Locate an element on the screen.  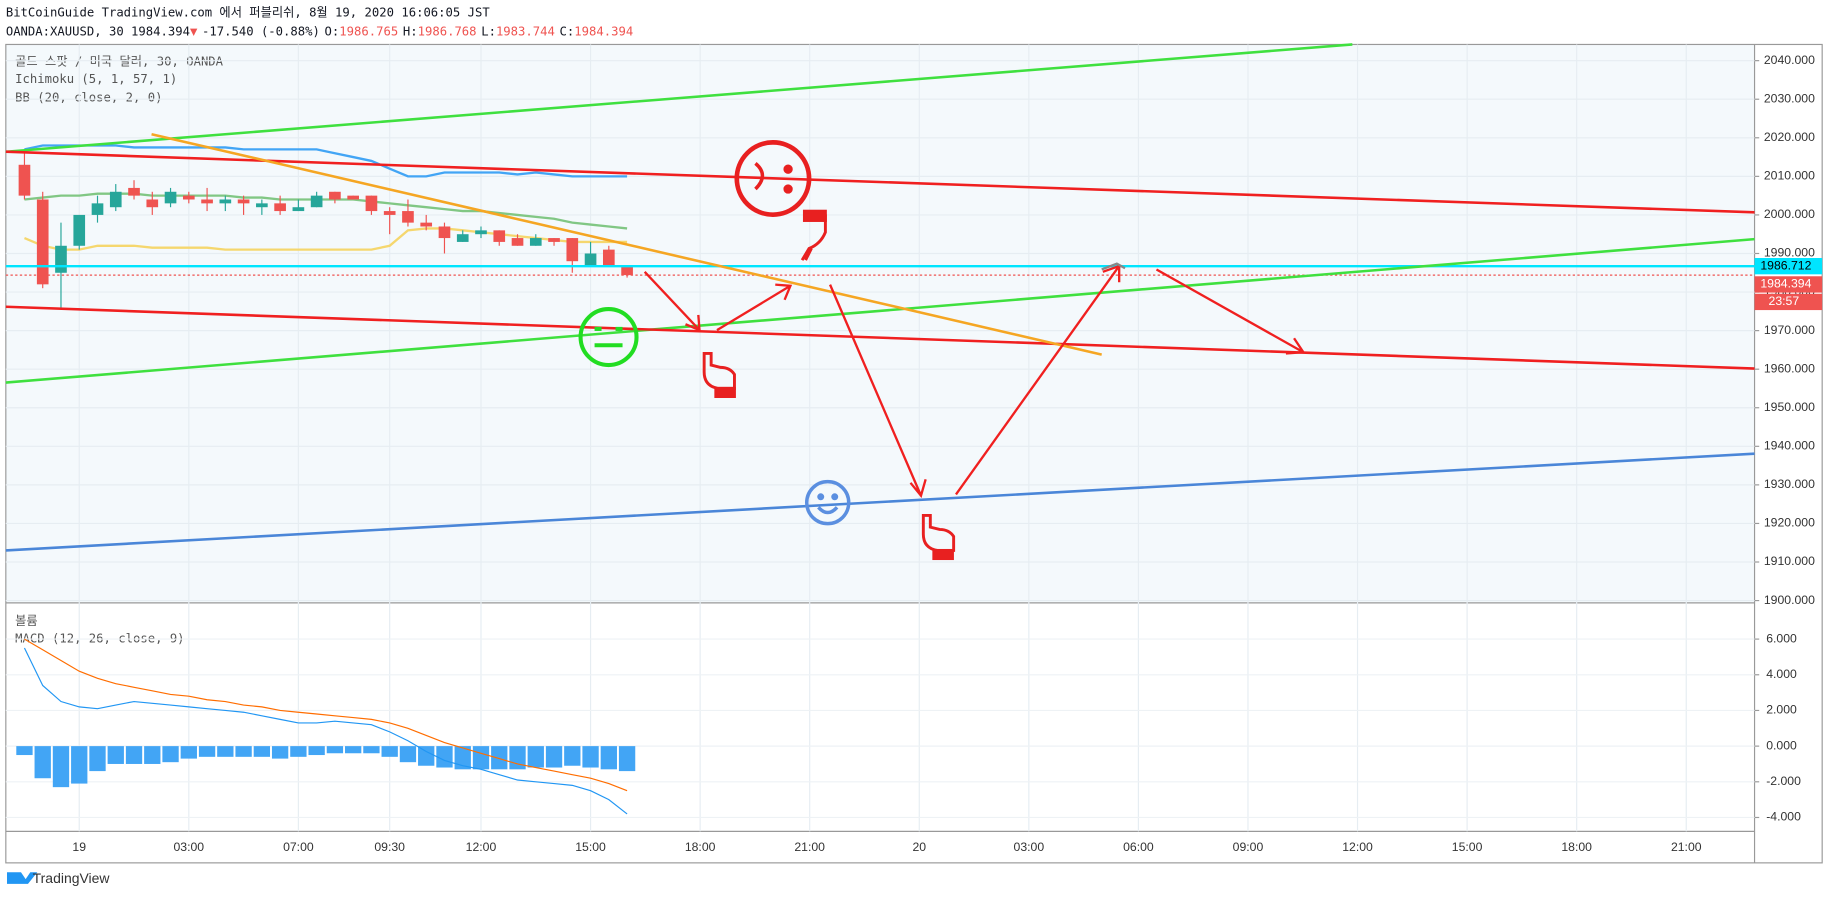
neutral-face is located at coordinates (608, 337).